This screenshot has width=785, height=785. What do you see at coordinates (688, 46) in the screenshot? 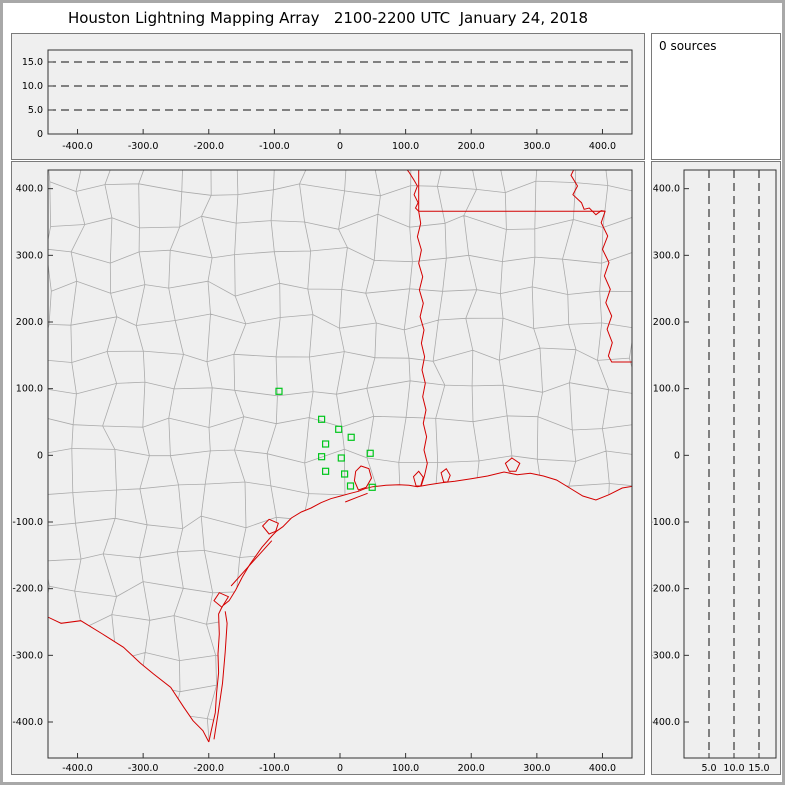
I see `sources-count-label: 0 sources` at bounding box center [688, 46].